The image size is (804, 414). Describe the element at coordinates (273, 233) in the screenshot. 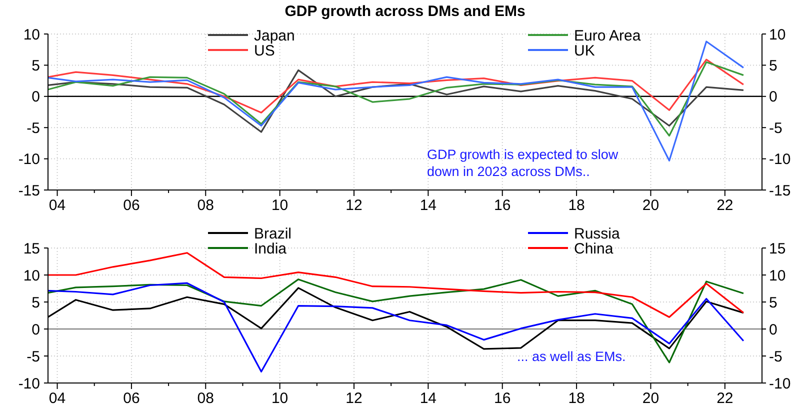

I see `legend-label: Brazil` at that location.